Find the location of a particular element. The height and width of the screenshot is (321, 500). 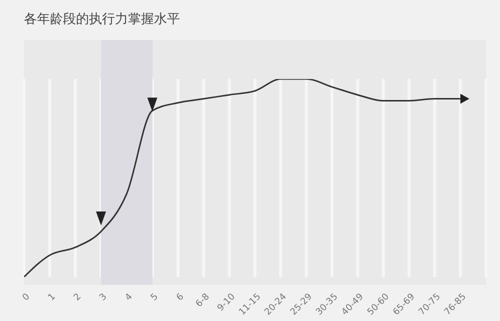

x-tick-label: 2 is located at coordinates (78, 298).